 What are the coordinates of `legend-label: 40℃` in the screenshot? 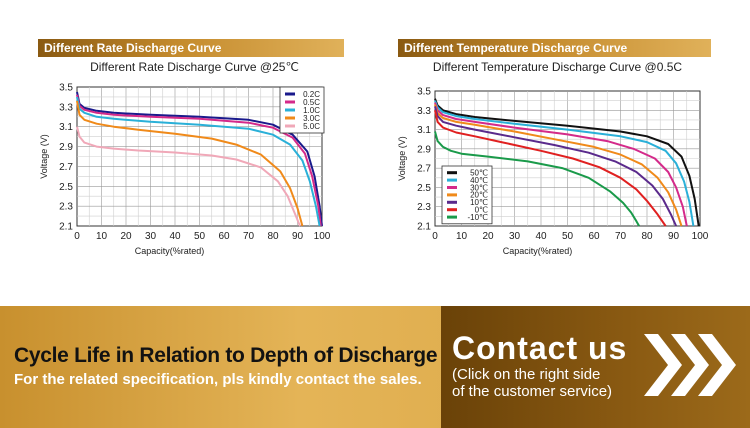 It's located at (479, 180).